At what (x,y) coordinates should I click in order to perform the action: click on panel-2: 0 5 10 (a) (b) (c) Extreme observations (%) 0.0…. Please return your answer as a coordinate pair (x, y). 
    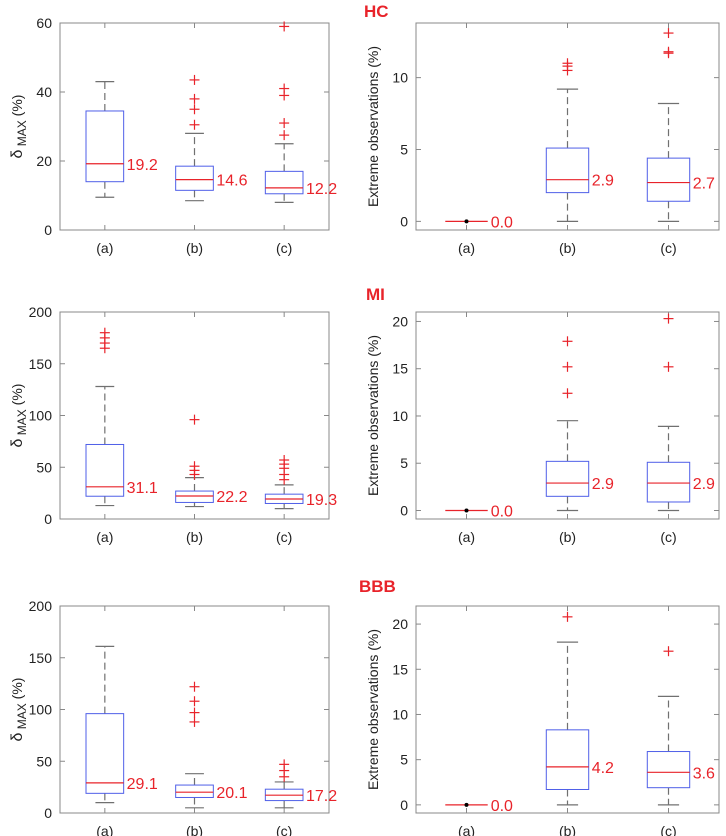
    Looking at the image, I should click on (542, 139).